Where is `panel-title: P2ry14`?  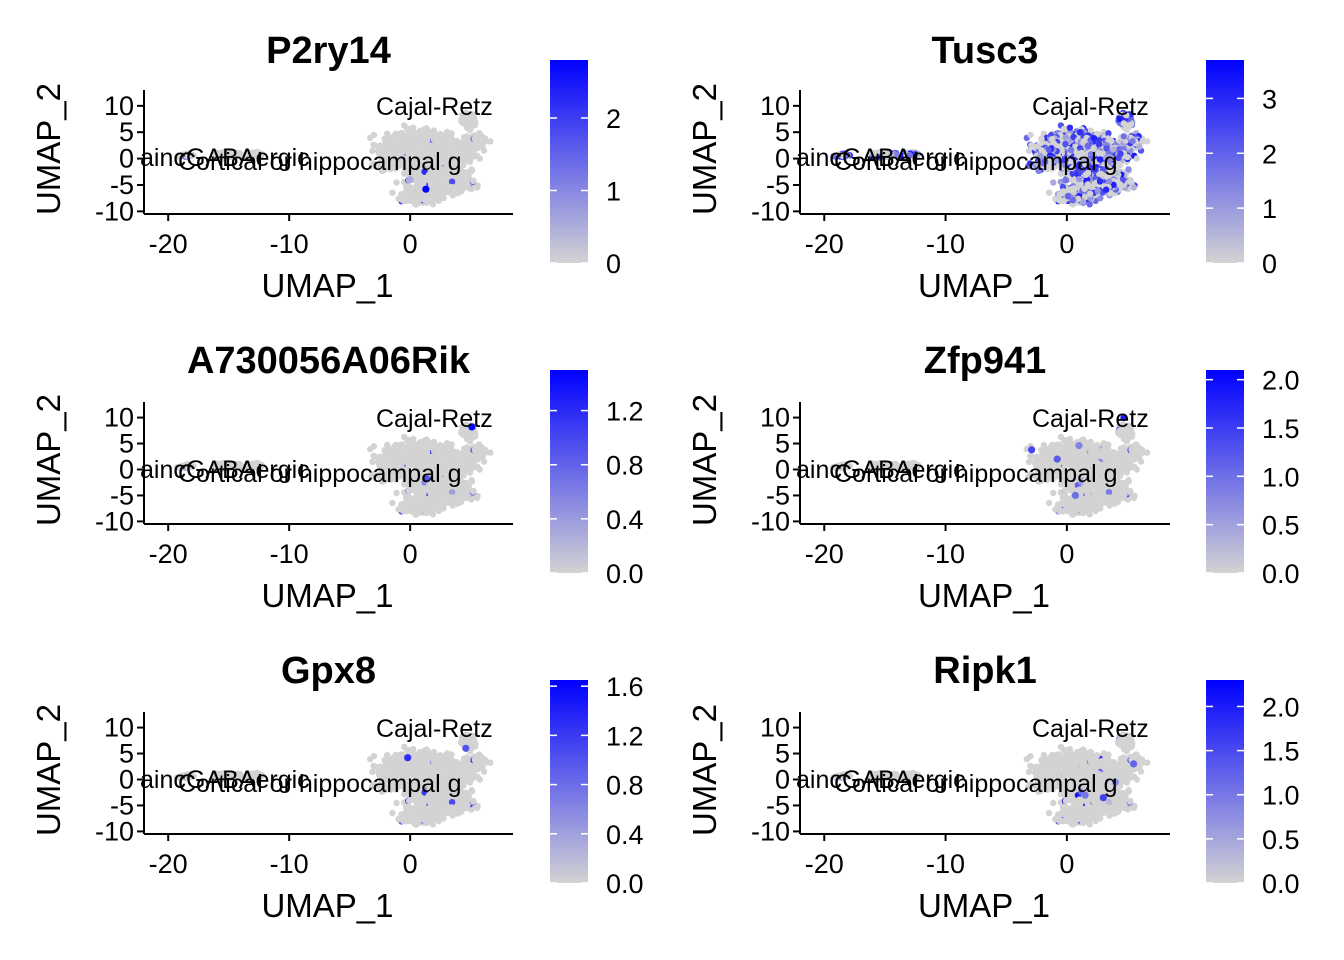 panel-title: P2ry14 is located at coordinates (328, 51).